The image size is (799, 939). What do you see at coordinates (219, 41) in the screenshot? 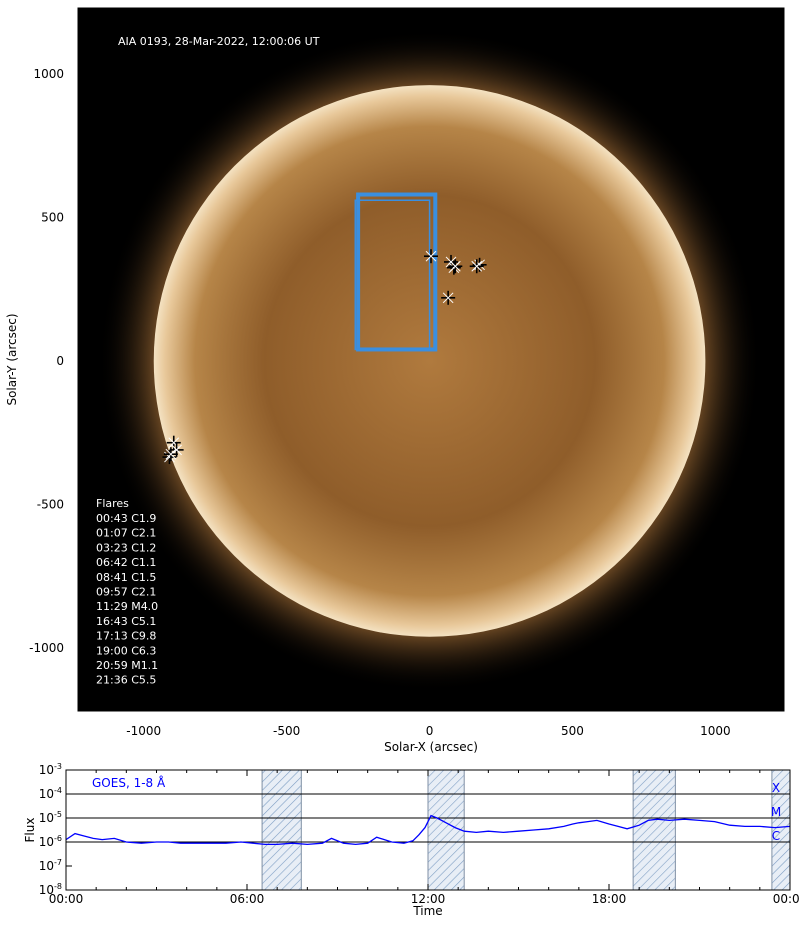
I see `image-title: AIA 0193, 28-Mar-2022, 12:00:06 UT` at bounding box center [219, 41].